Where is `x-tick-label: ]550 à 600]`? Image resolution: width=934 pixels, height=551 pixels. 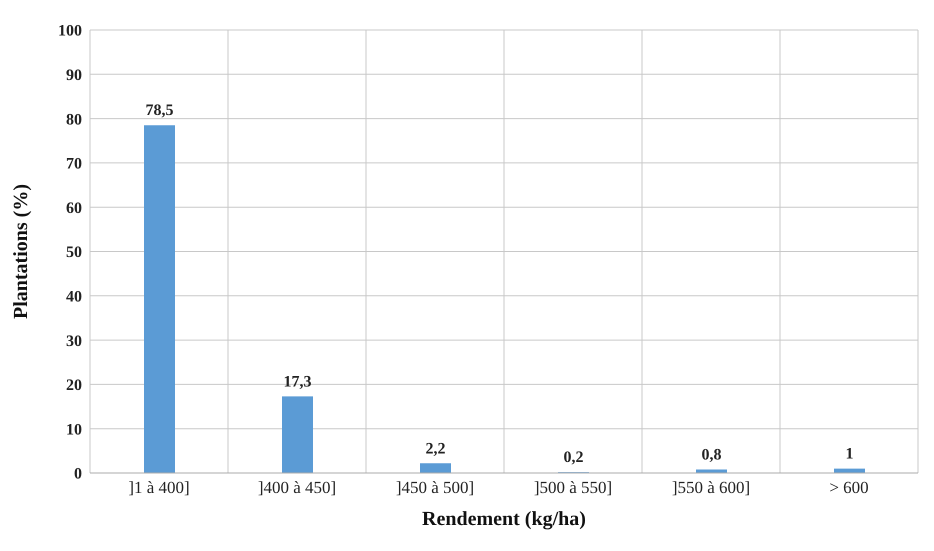 x-tick-label: ]550 à 600] is located at coordinates (711, 488).